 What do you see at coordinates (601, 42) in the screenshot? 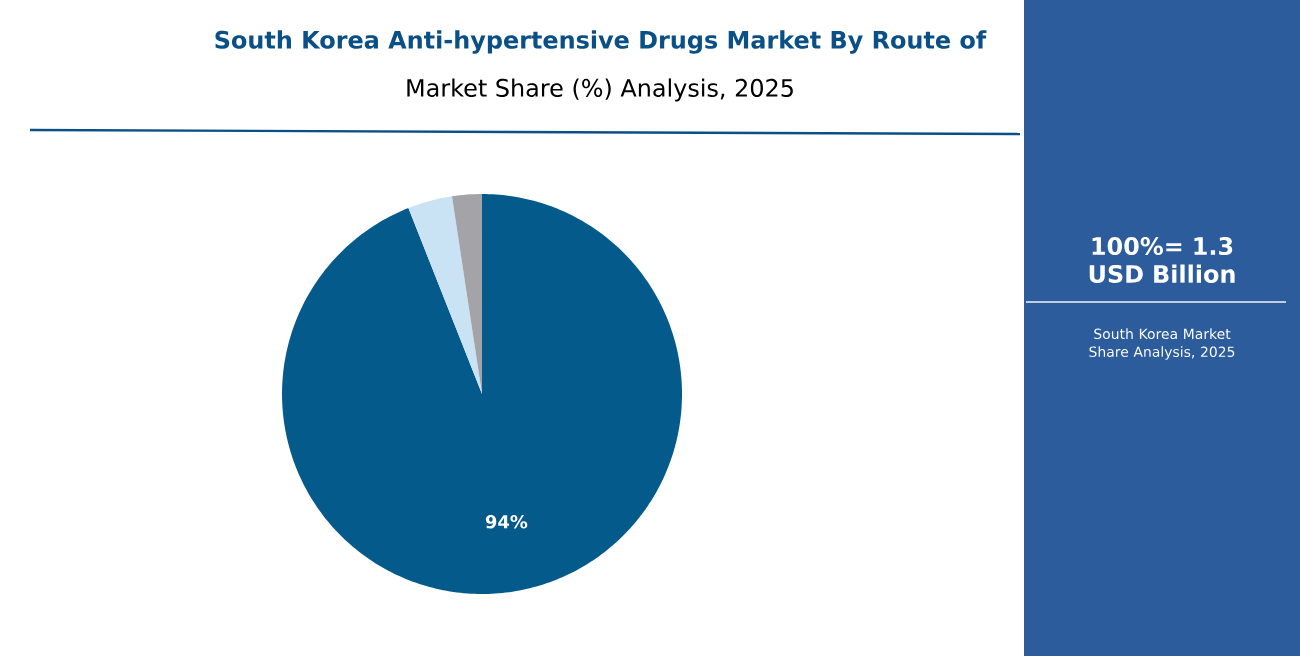
I see `chart-title: South Korea Anti-hypertensive Drugs Market By Route of` at bounding box center [601, 42].